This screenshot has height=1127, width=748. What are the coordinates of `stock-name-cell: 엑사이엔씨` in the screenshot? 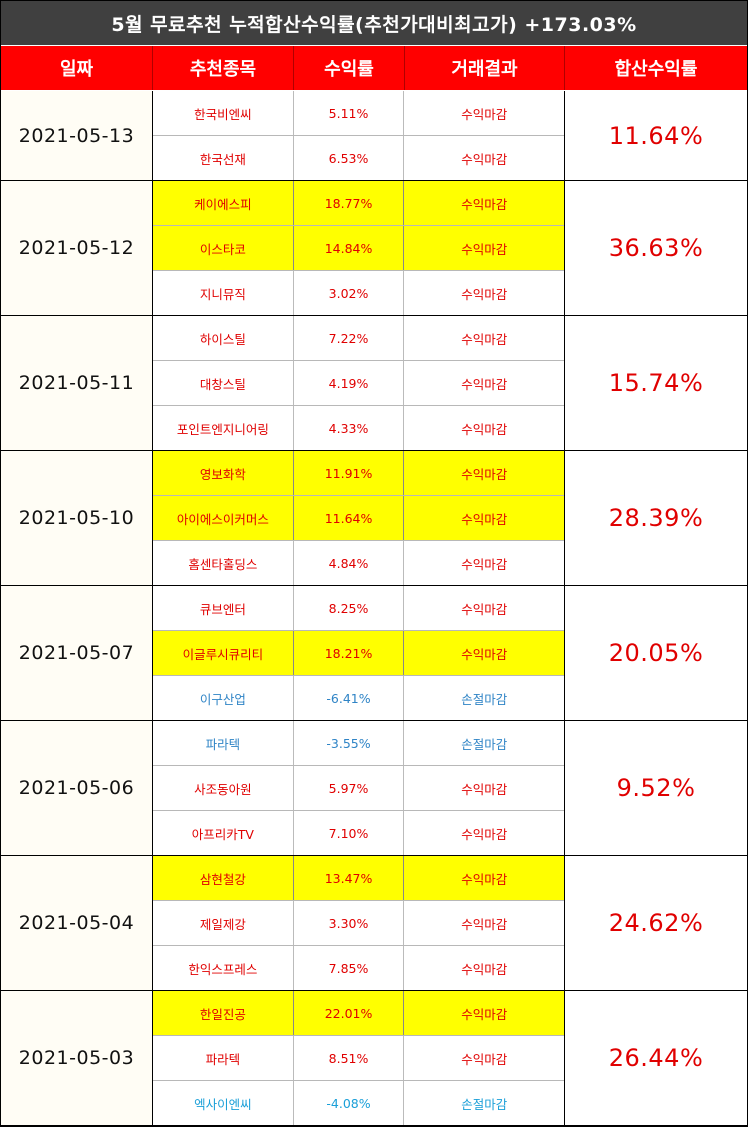 It's located at (223, 1103).